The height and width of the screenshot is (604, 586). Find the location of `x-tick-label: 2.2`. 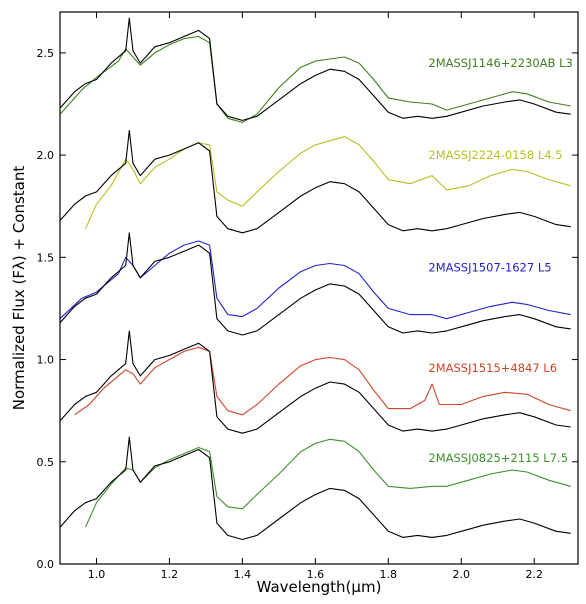

x-tick-label: 2.2 is located at coordinates (534, 574).